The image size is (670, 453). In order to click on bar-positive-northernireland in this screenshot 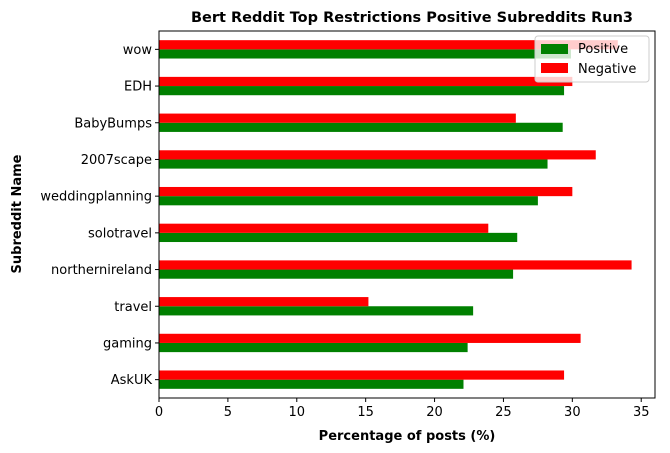, I will do `click(336, 274)`.